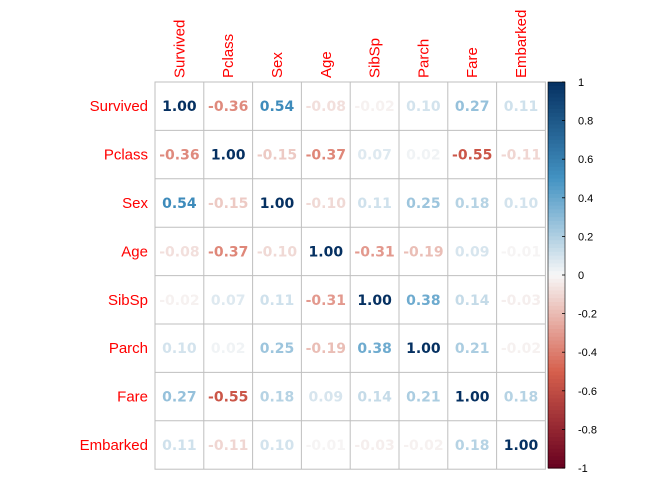  What do you see at coordinates (472, 446) in the screenshot?
I see `cell-embarked-fare: 0.18` at bounding box center [472, 446].